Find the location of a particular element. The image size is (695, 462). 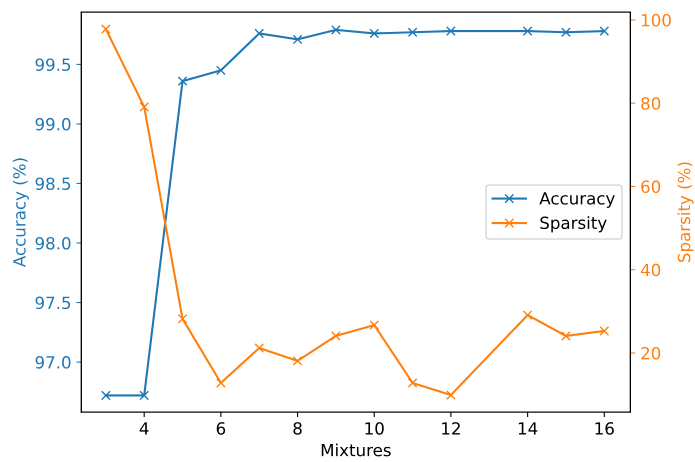

x-tick-label: 8 is located at coordinates (297, 428).